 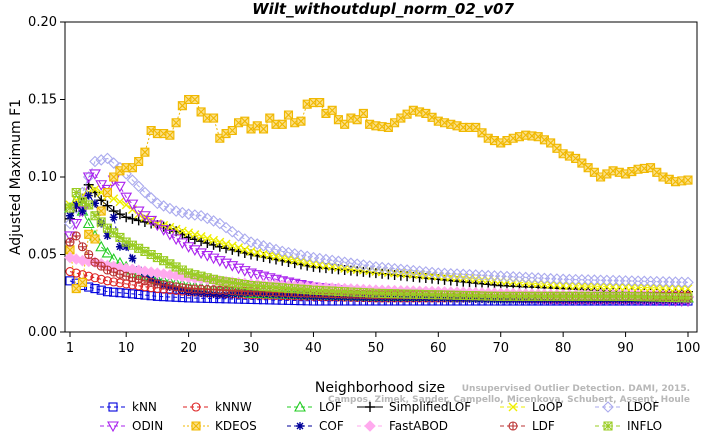 What do you see at coordinates (196, 407) in the screenshot?
I see `legend-marker-knnw` at bounding box center [196, 407].